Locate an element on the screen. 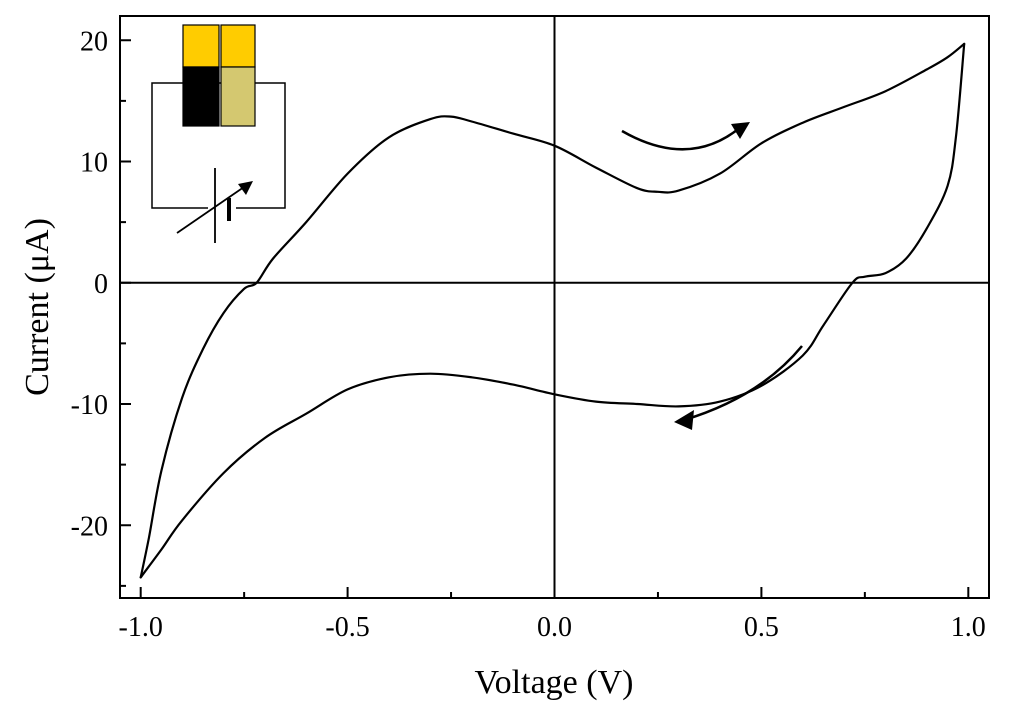 The height and width of the screenshot is (723, 1024). x-tick-label: 0.0 is located at coordinates (554, 627).